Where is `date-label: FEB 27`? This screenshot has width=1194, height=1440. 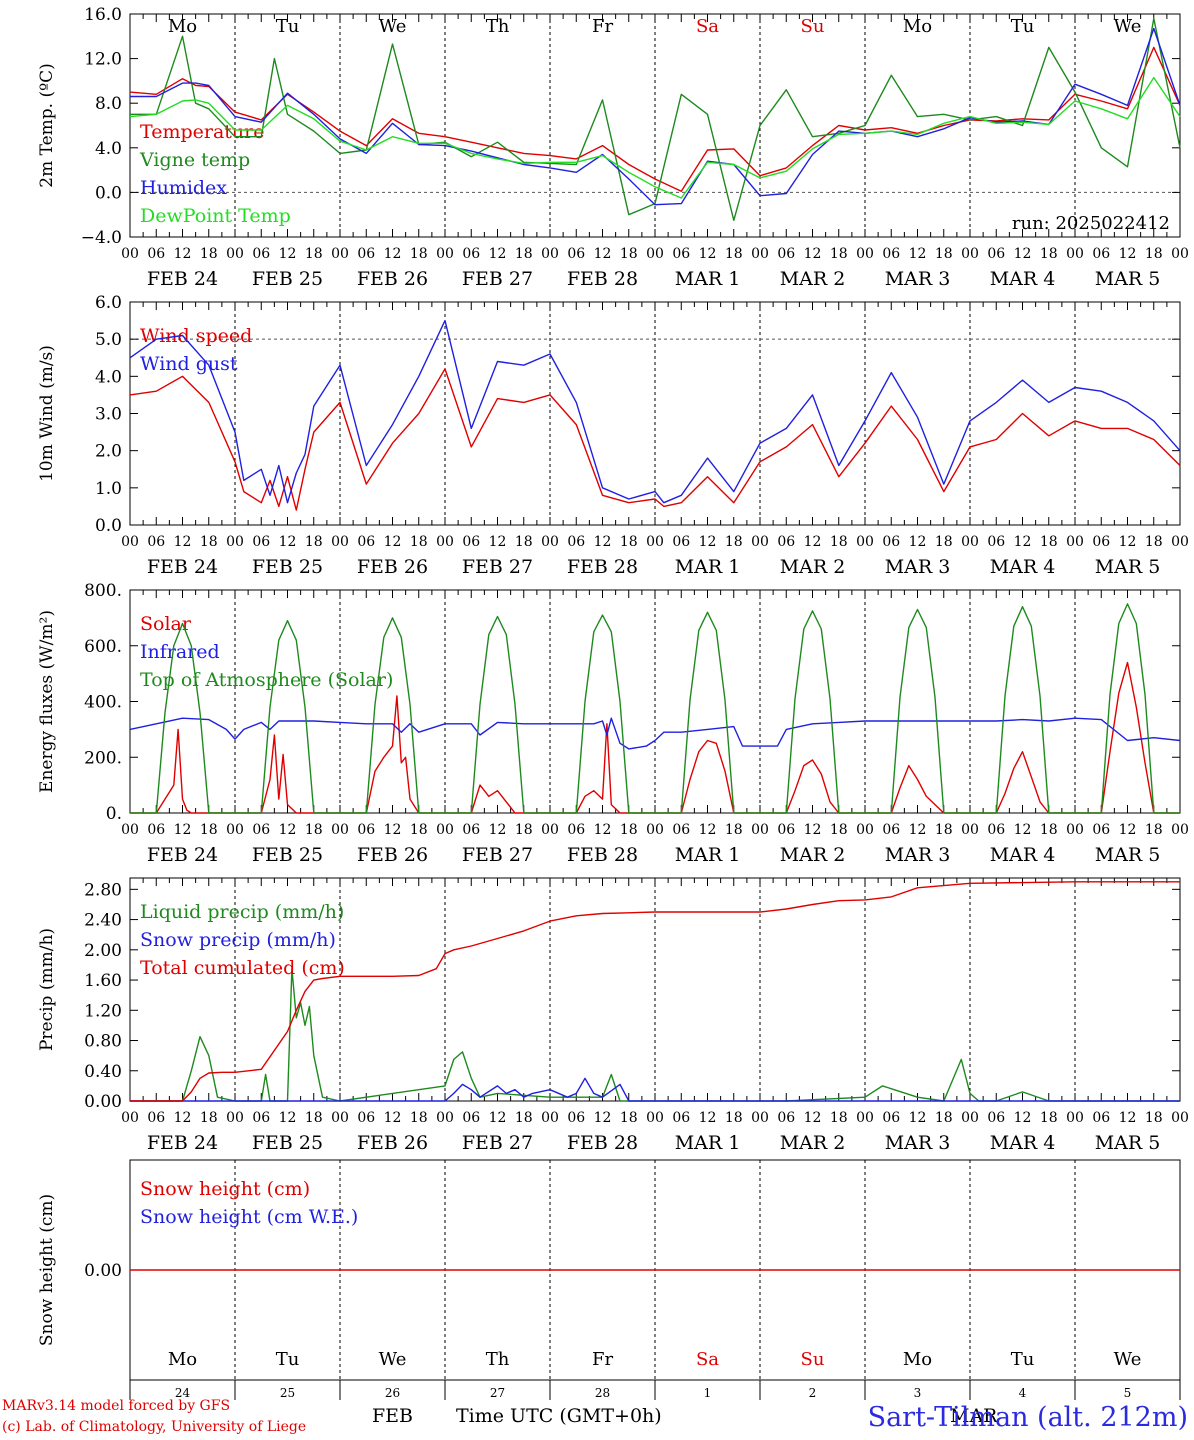 date-label: FEB 27 is located at coordinates (497, 1143).